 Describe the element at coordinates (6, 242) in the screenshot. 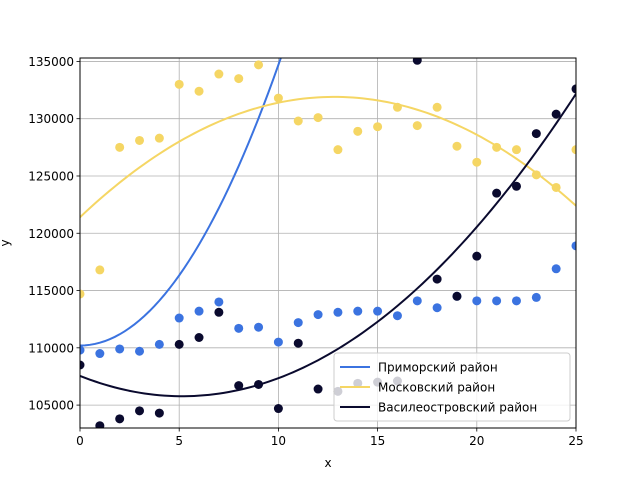

I see `y-axis-label: y` at that location.